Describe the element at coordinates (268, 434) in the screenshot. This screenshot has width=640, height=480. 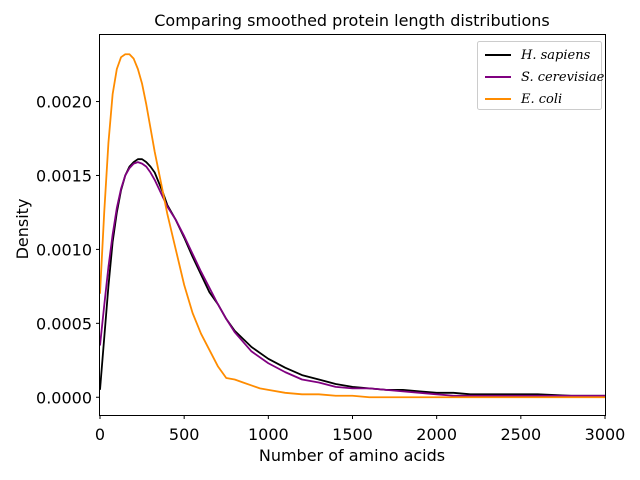
I see `x-tick-label: 1000` at that location.